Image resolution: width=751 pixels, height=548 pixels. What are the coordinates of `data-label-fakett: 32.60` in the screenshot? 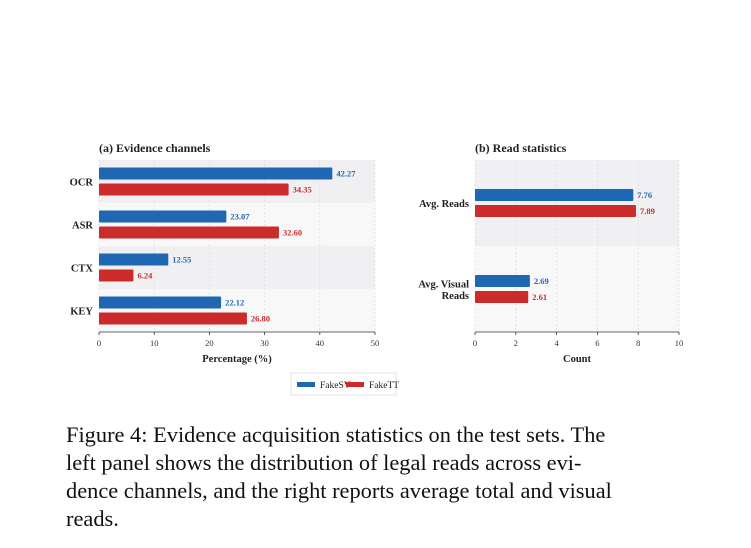 It's located at (292, 233).